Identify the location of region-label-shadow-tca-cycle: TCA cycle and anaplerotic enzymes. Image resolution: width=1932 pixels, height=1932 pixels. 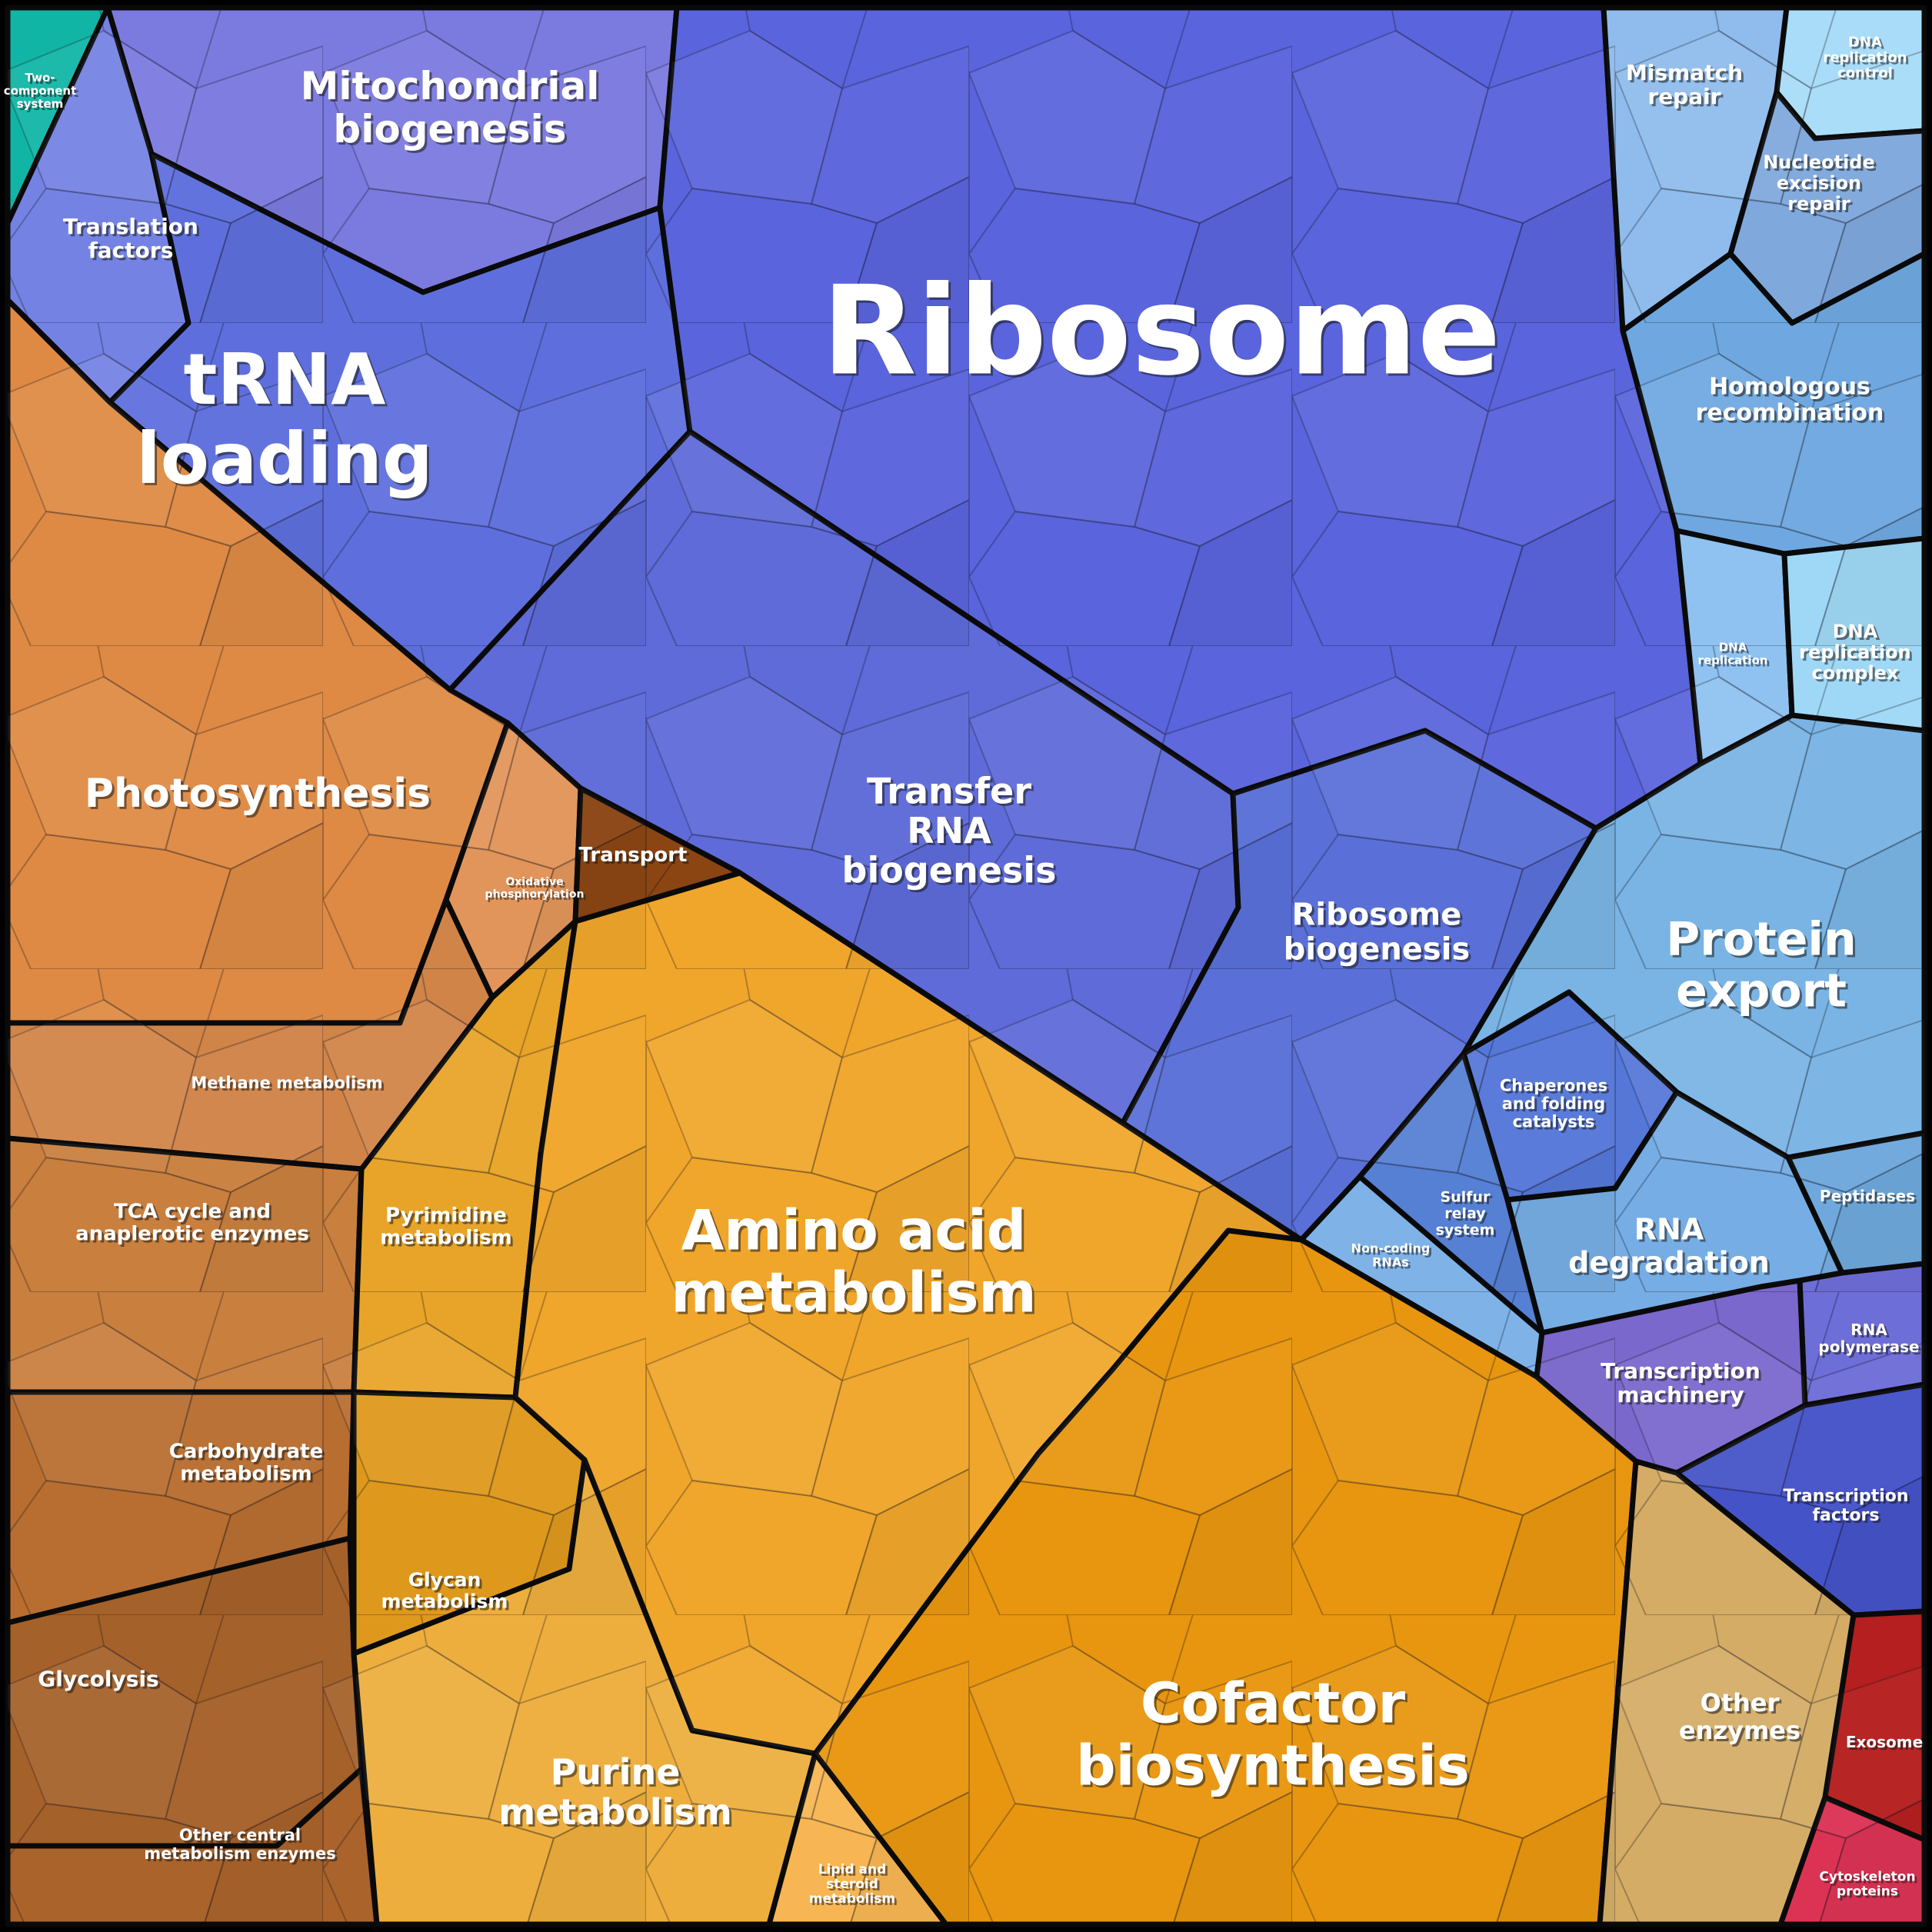
(194, 1224).